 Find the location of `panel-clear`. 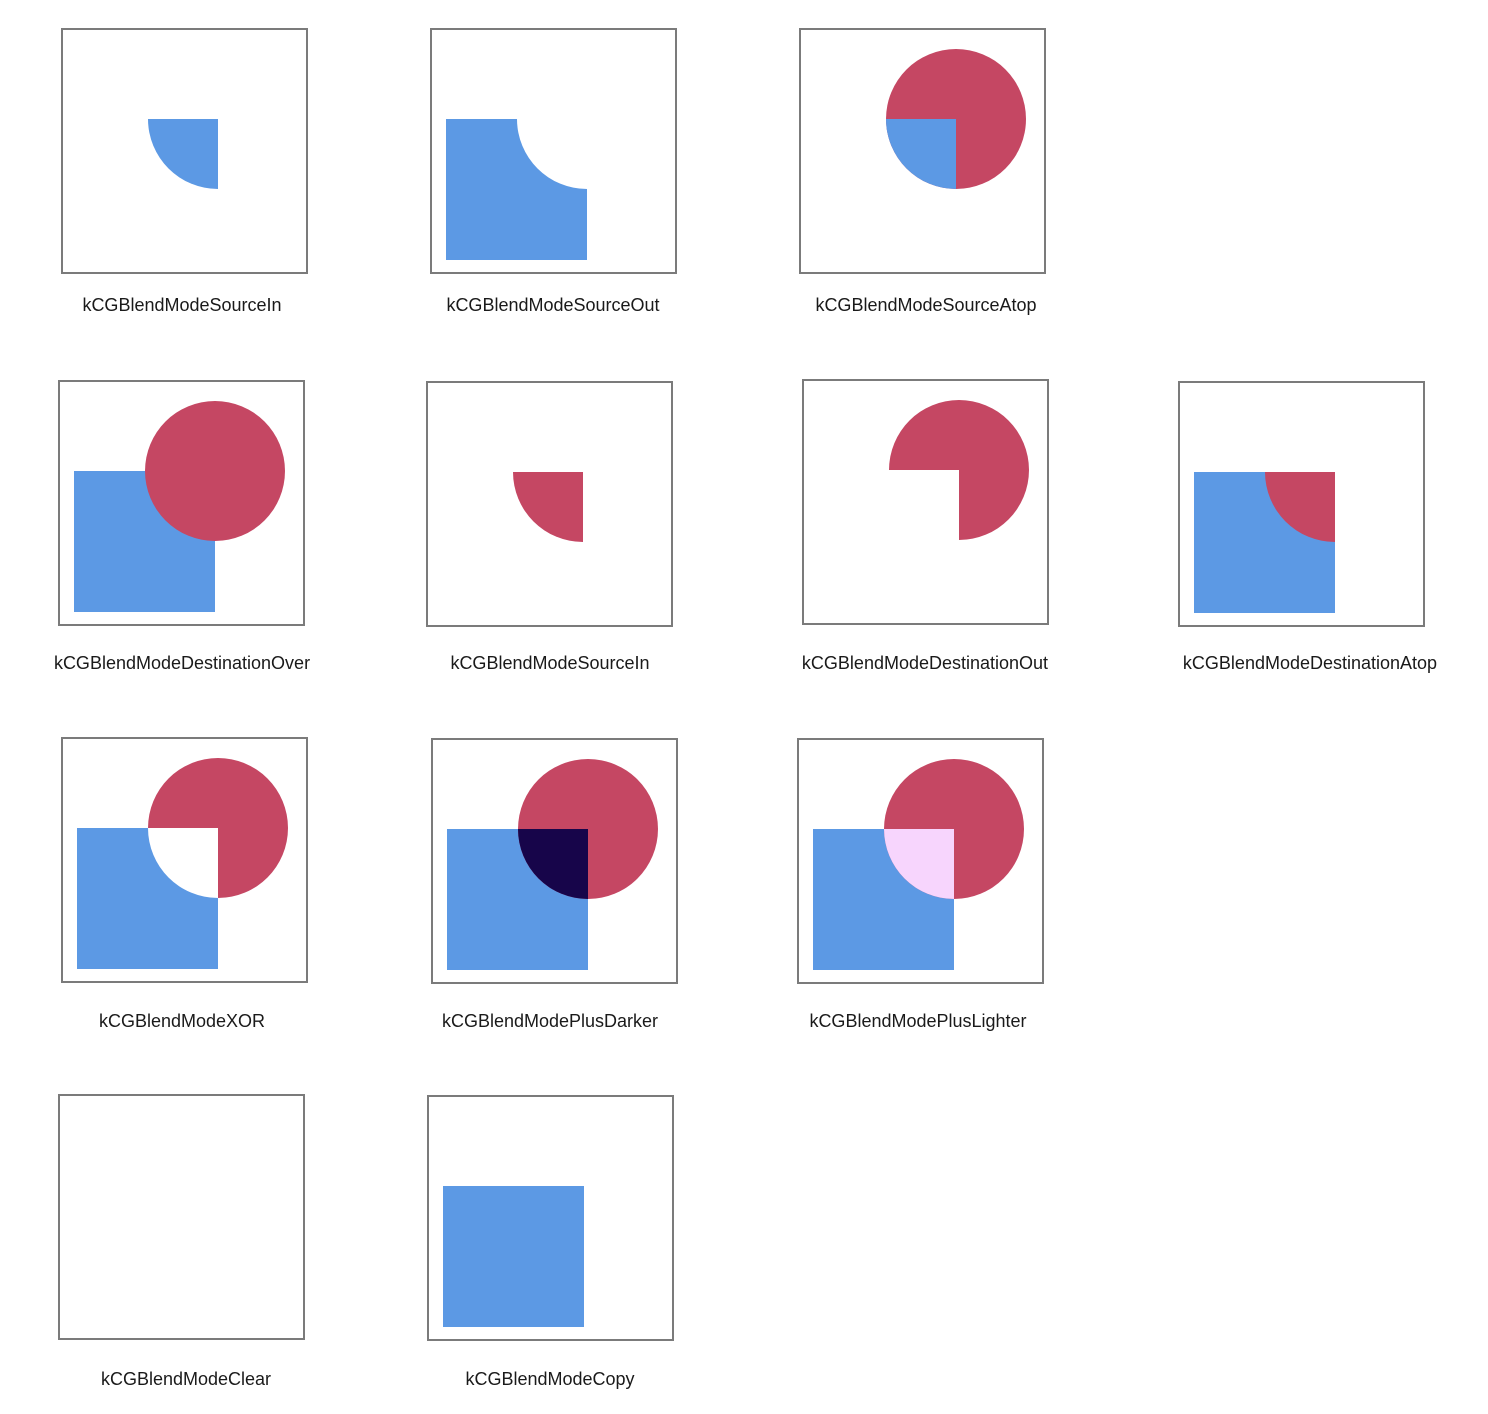

panel-clear is located at coordinates (181, 1217).